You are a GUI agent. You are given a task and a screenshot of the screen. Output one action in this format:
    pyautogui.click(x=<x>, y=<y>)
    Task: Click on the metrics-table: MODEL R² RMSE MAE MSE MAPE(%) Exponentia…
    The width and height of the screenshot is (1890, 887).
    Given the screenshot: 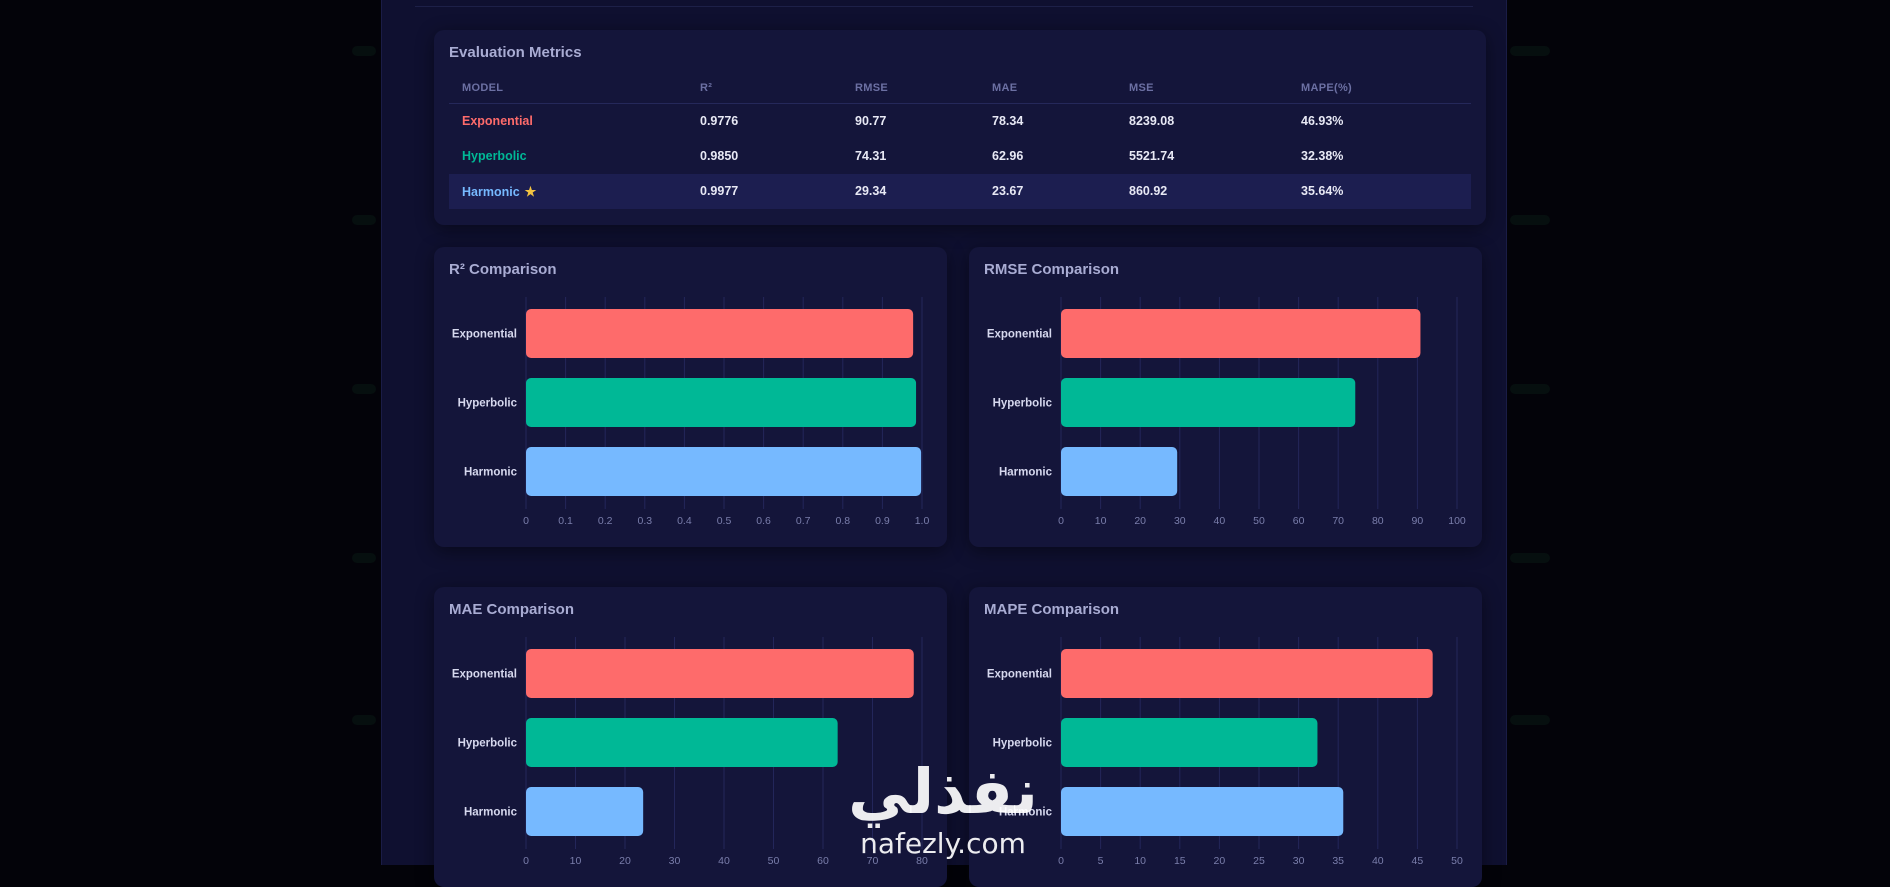 What is the action you would take?
    pyautogui.click(x=960, y=141)
    